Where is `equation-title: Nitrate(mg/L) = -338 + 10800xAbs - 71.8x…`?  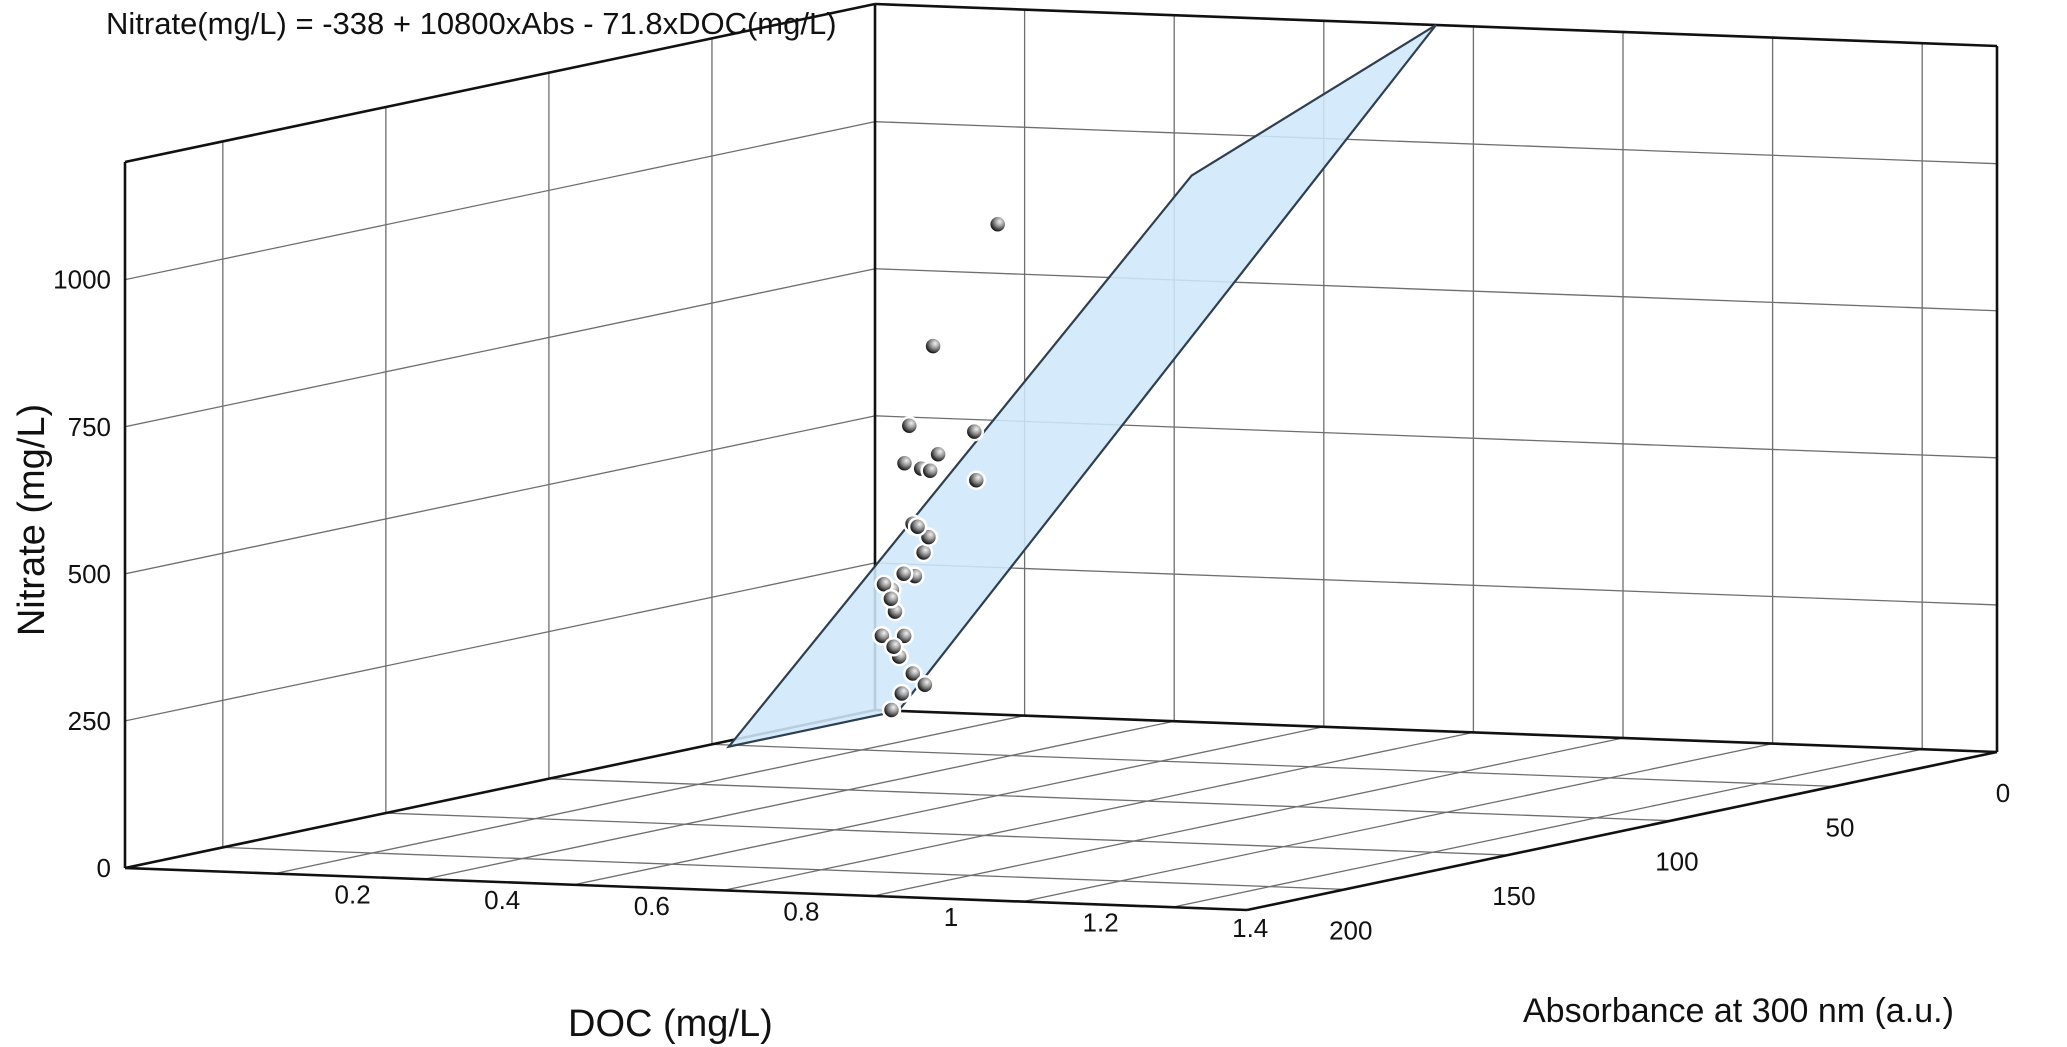 equation-title: Nitrate(mg/L) = -338 + 10800xAbs - 71.8x… is located at coordinates (471, 23).